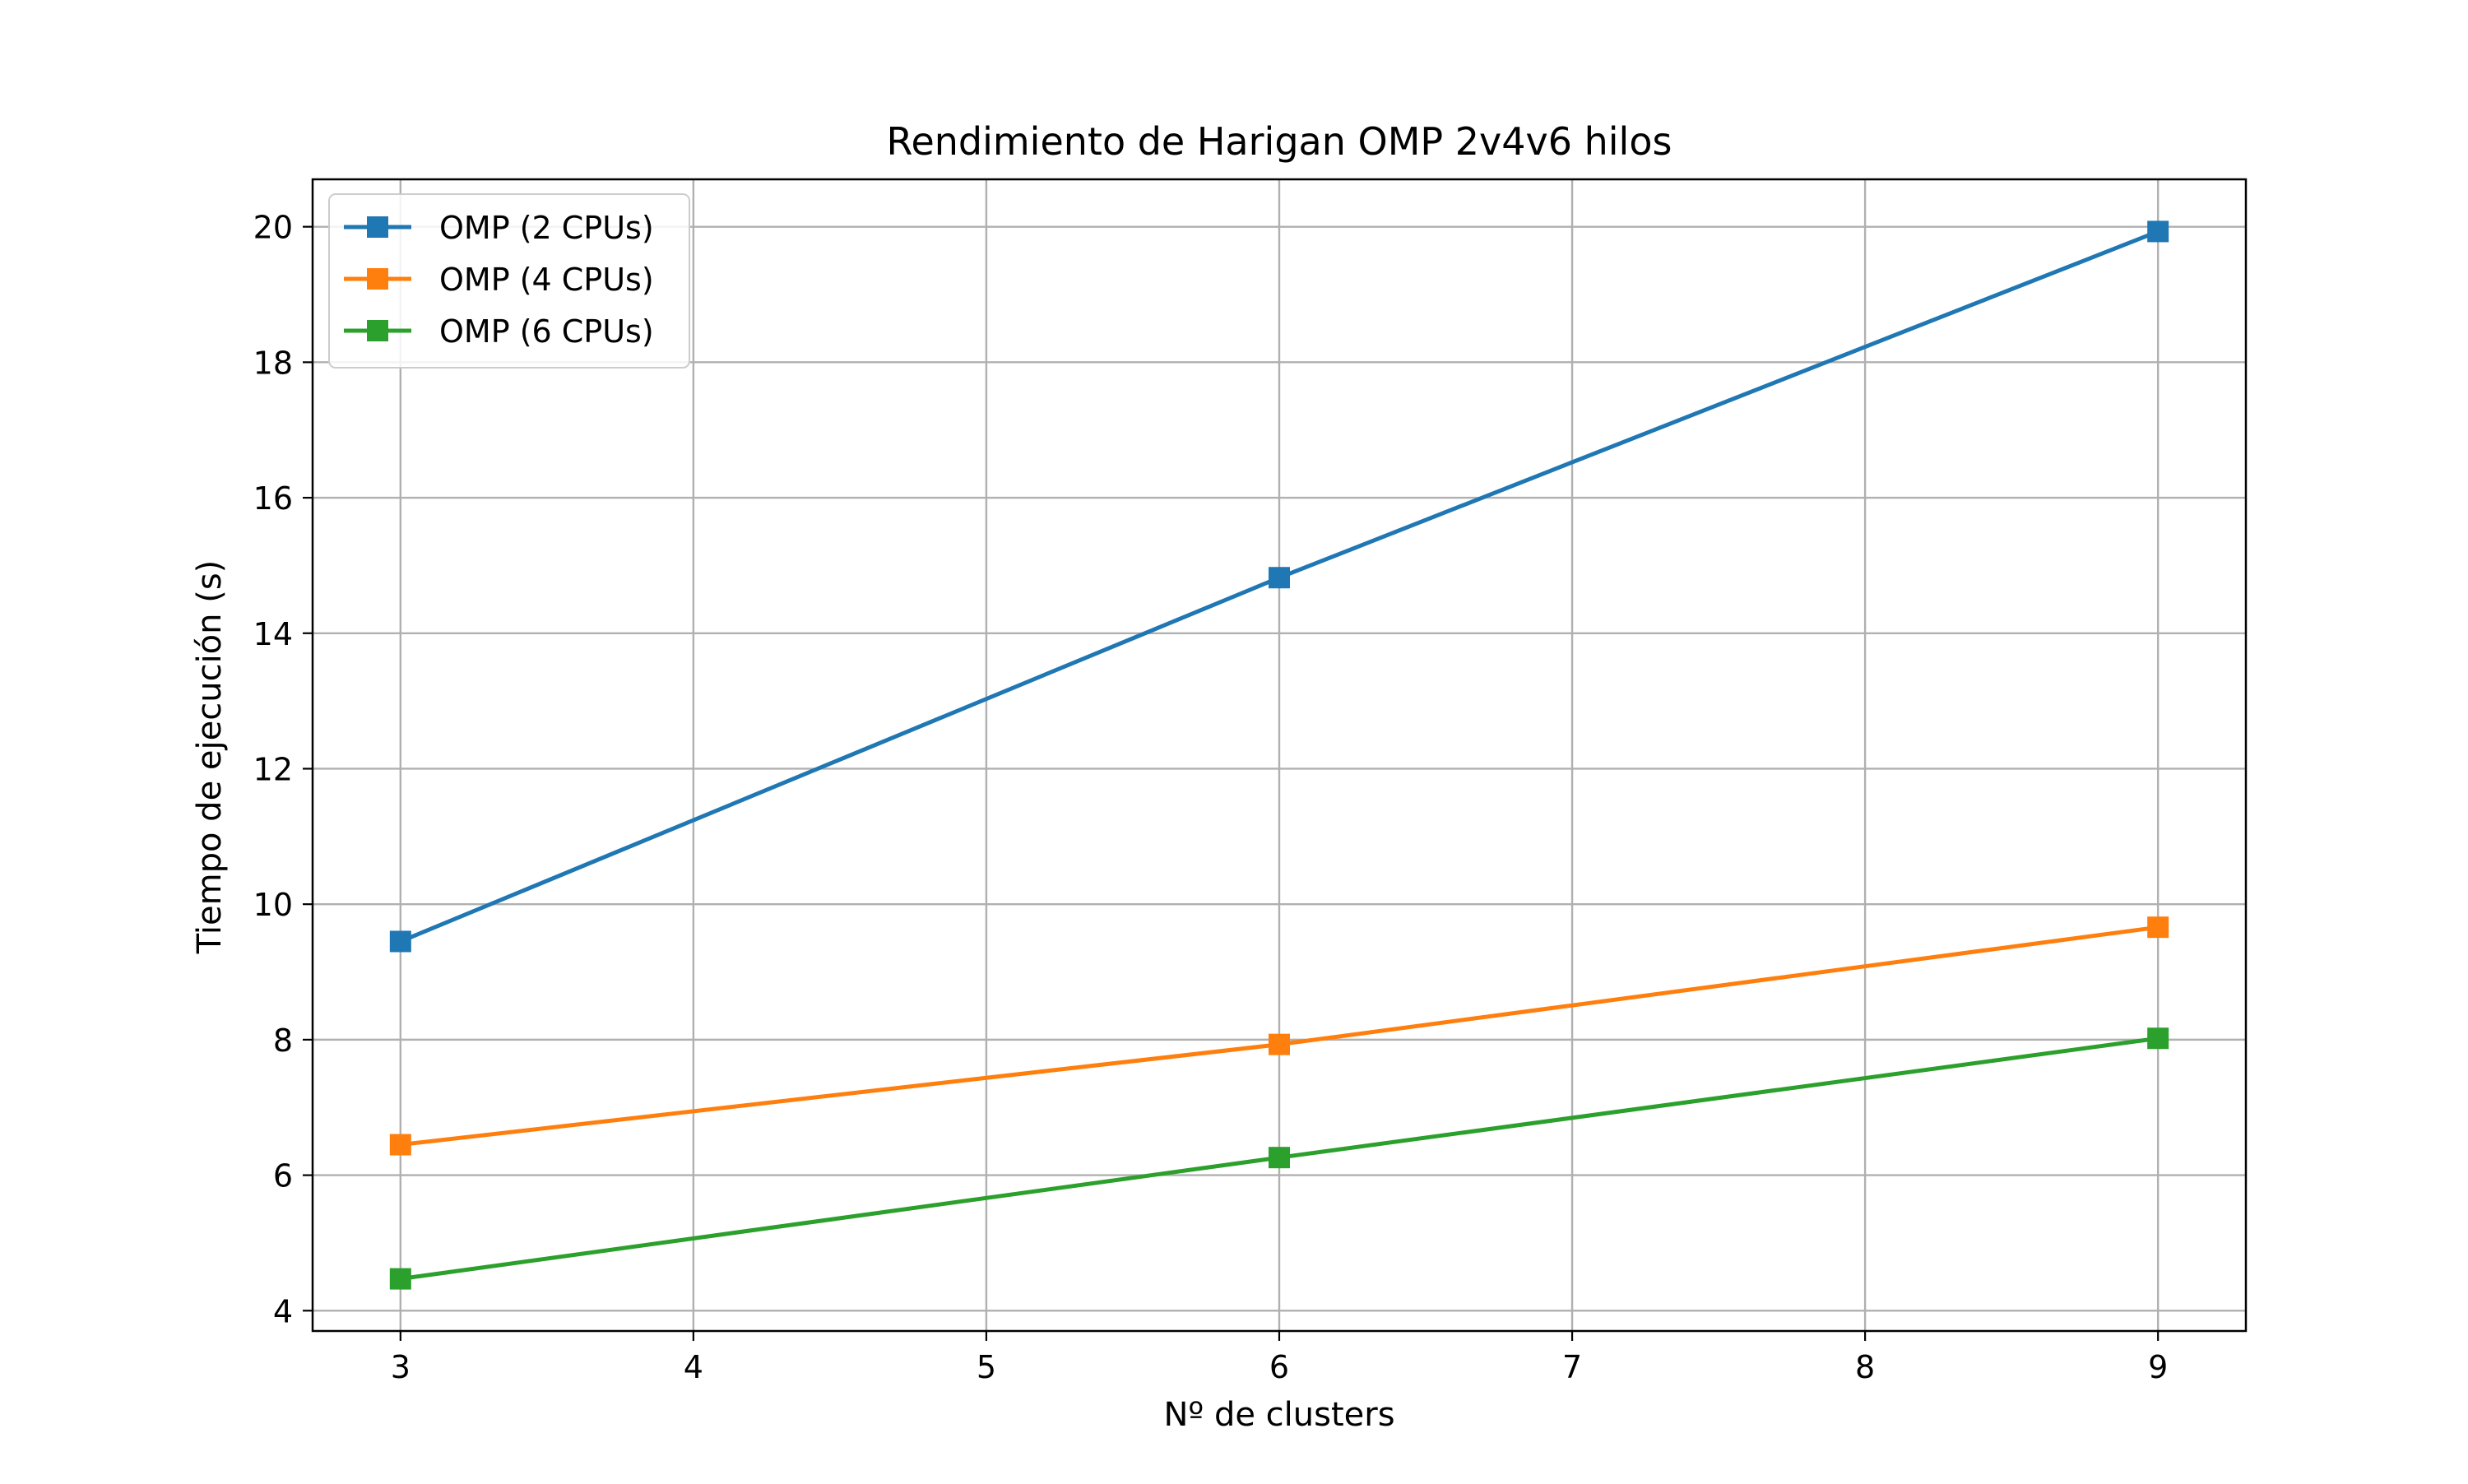  I want to click on legend-frame, so click(509, 281).